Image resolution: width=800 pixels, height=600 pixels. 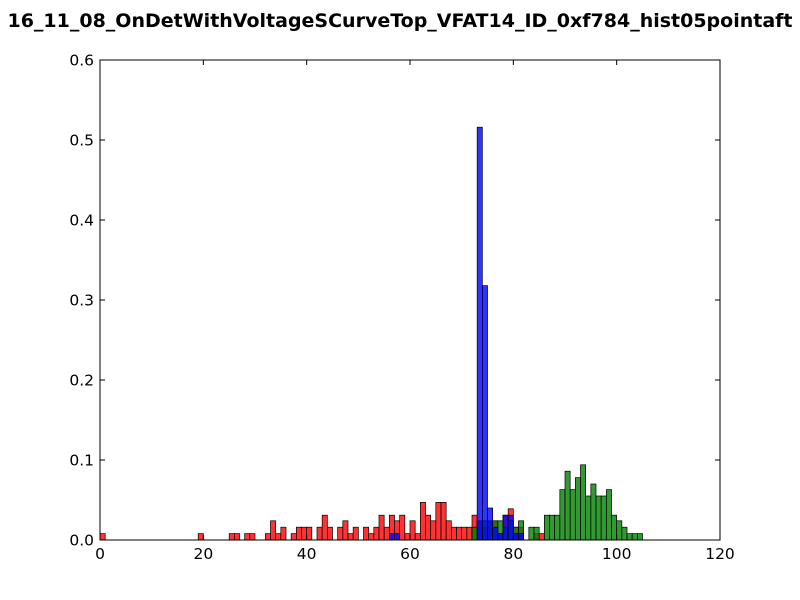 What do you see at coordinates (513, 554) in the screenshot?
I see `x-tick-label: 80` at bounding box center [513, 554].